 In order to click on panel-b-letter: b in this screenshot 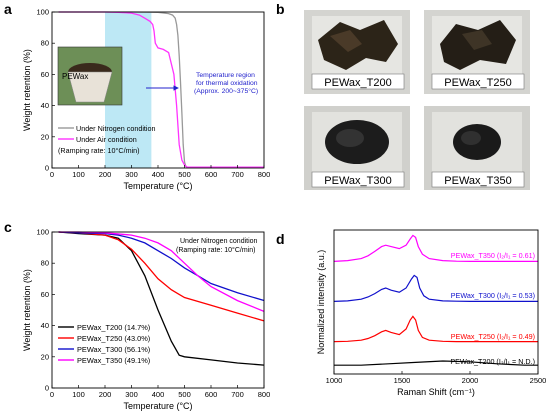, I will do `click(280, 9)`.